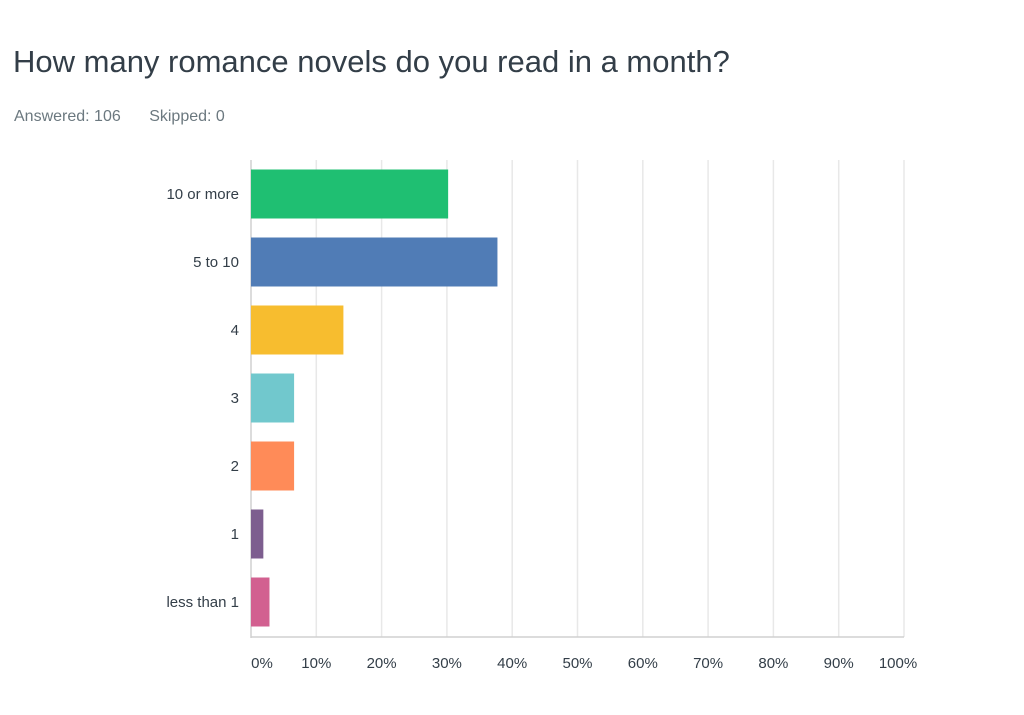 This screenshot has width=1024, height=715. I want to click on x-tick-label: 50%, so click(577, 663).